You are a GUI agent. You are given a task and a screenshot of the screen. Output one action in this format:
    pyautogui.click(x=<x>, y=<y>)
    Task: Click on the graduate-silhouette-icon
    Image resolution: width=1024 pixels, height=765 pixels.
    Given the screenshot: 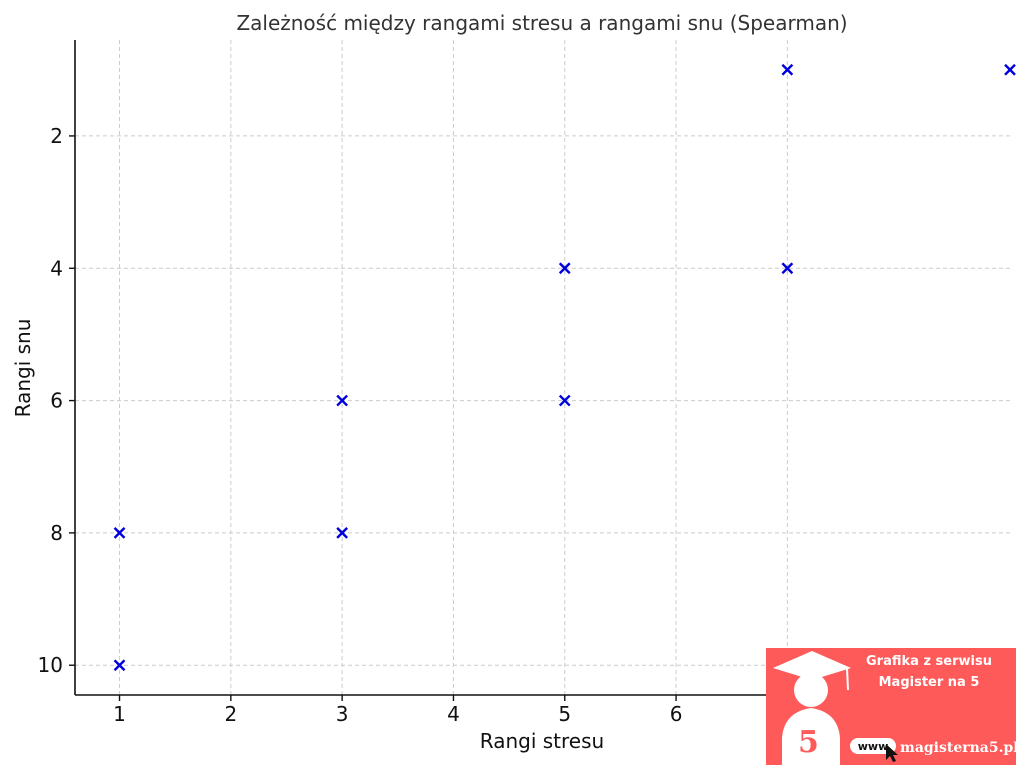 What is the action you would take?
    pyautogui.click(x=812, y=708)
    